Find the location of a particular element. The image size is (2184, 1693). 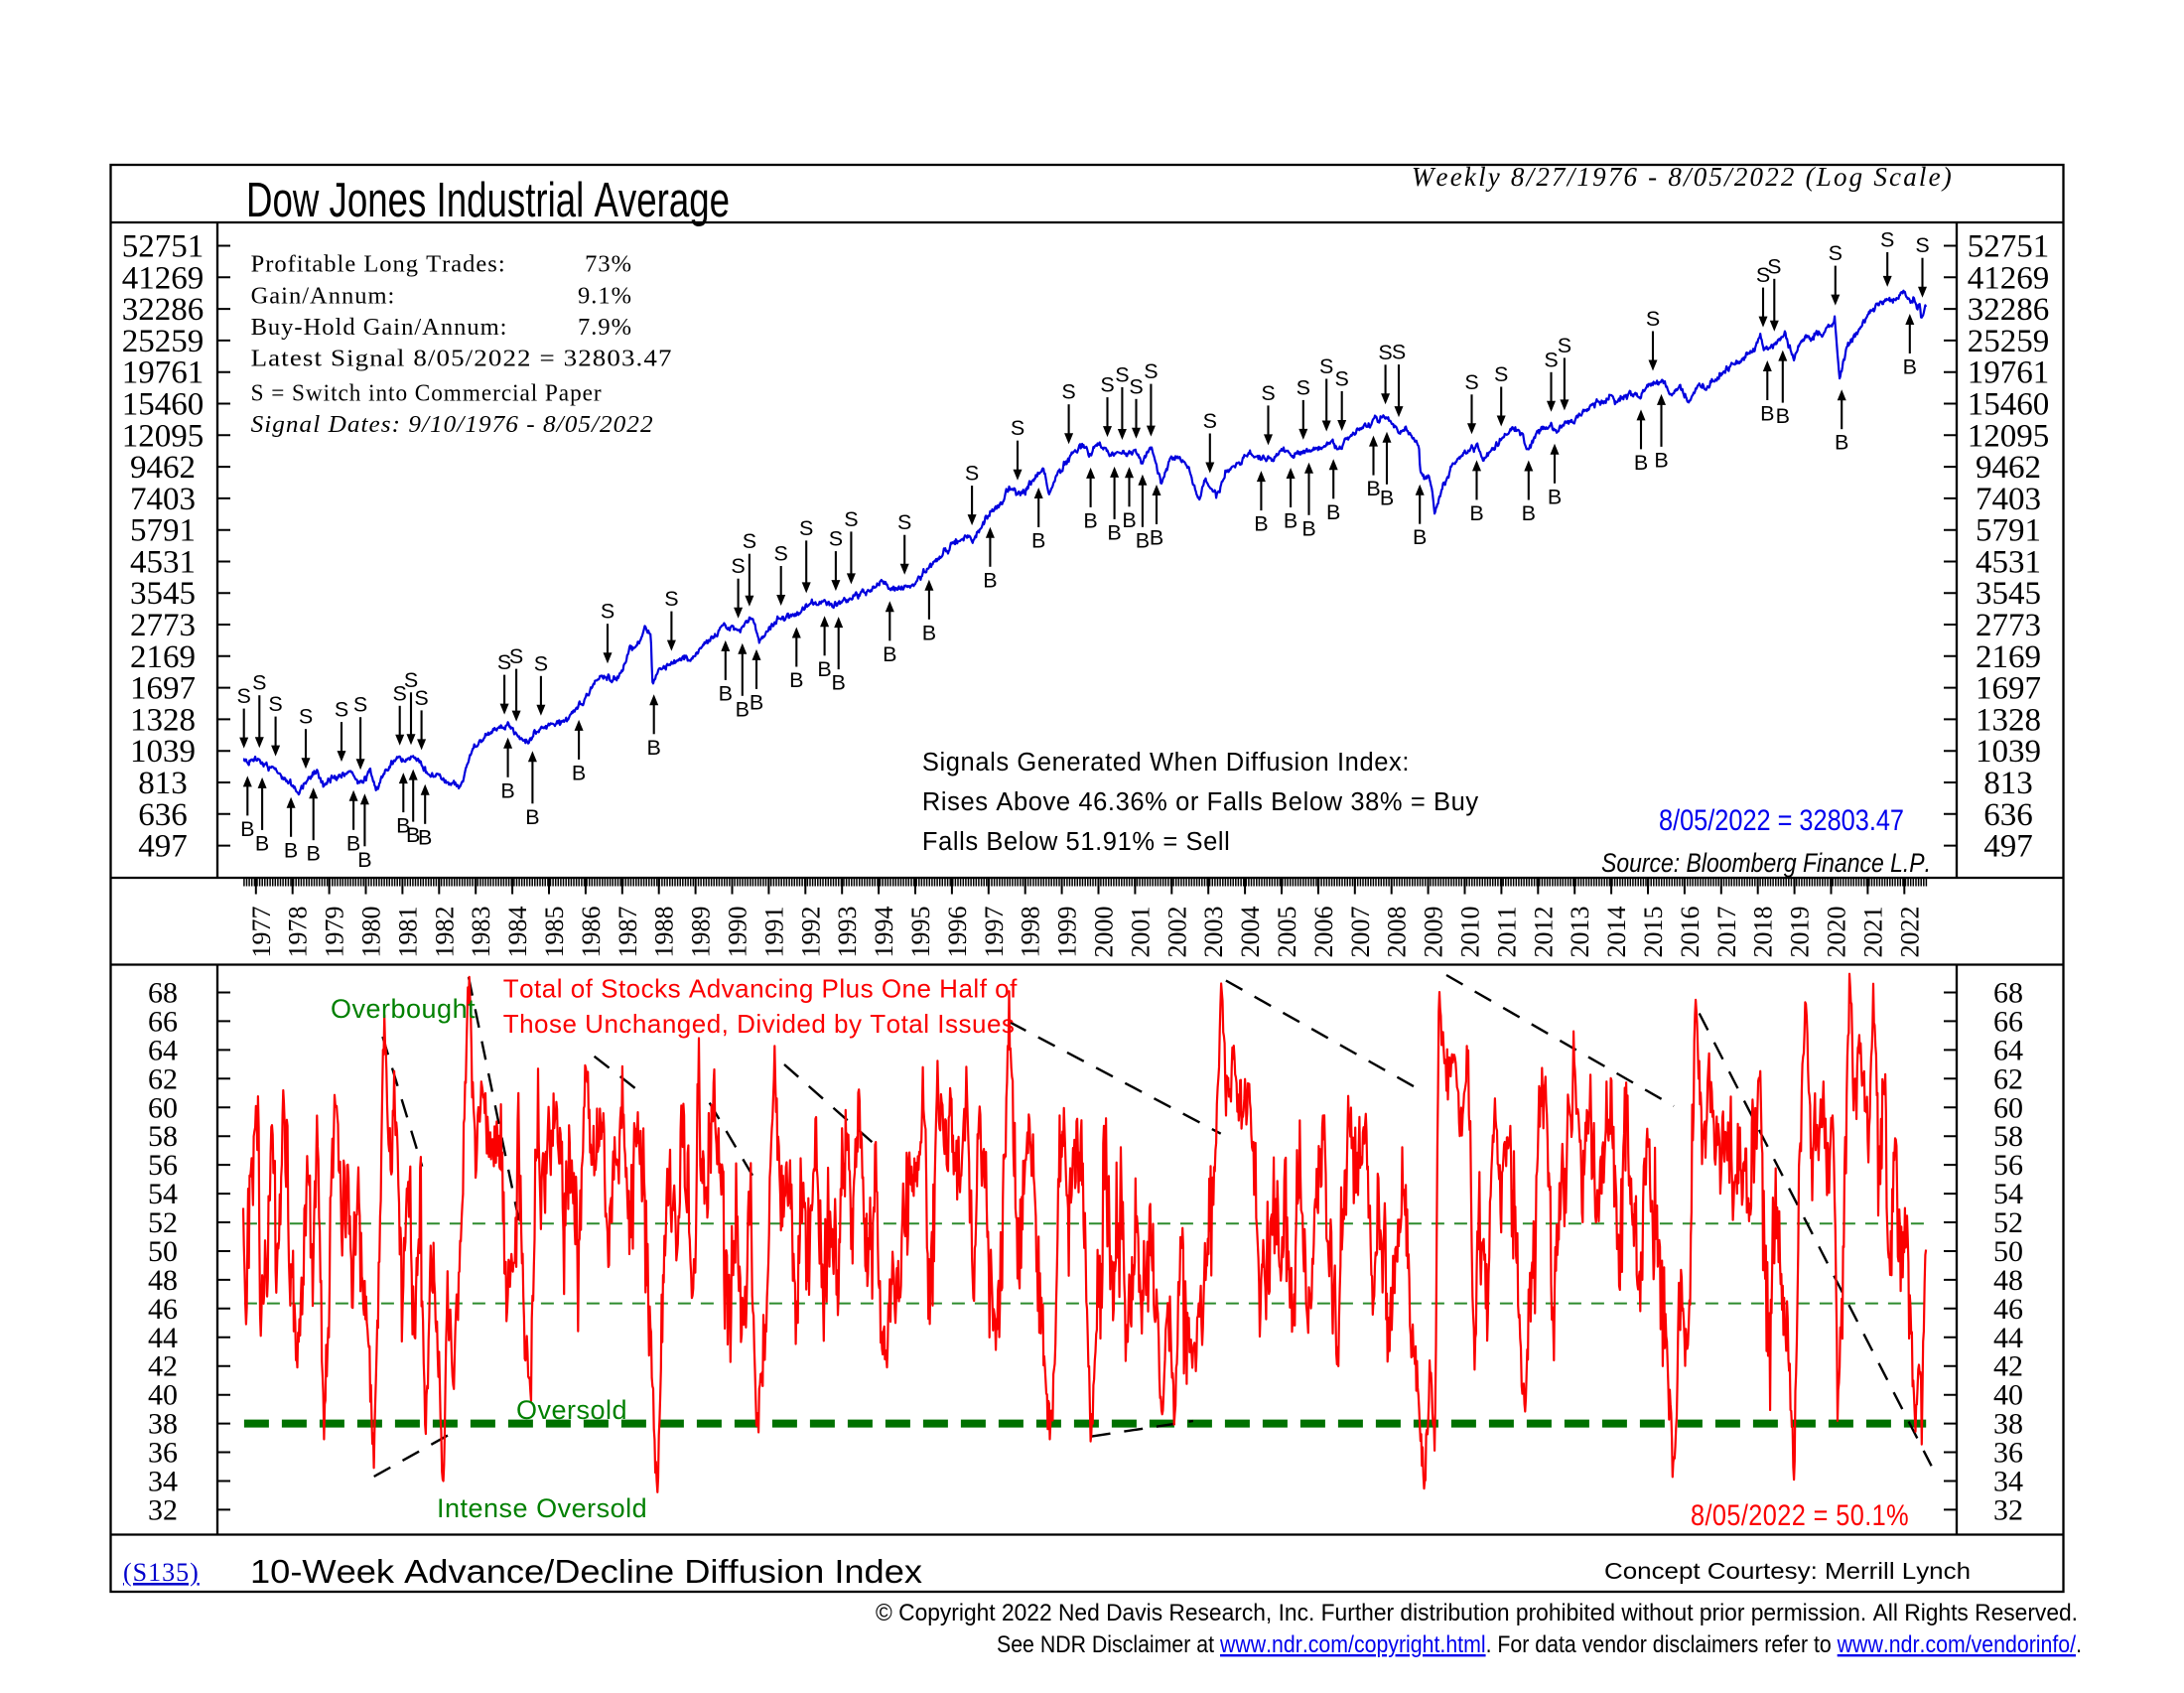

svg-text: 52751 is located at coordinates (2009, 247).